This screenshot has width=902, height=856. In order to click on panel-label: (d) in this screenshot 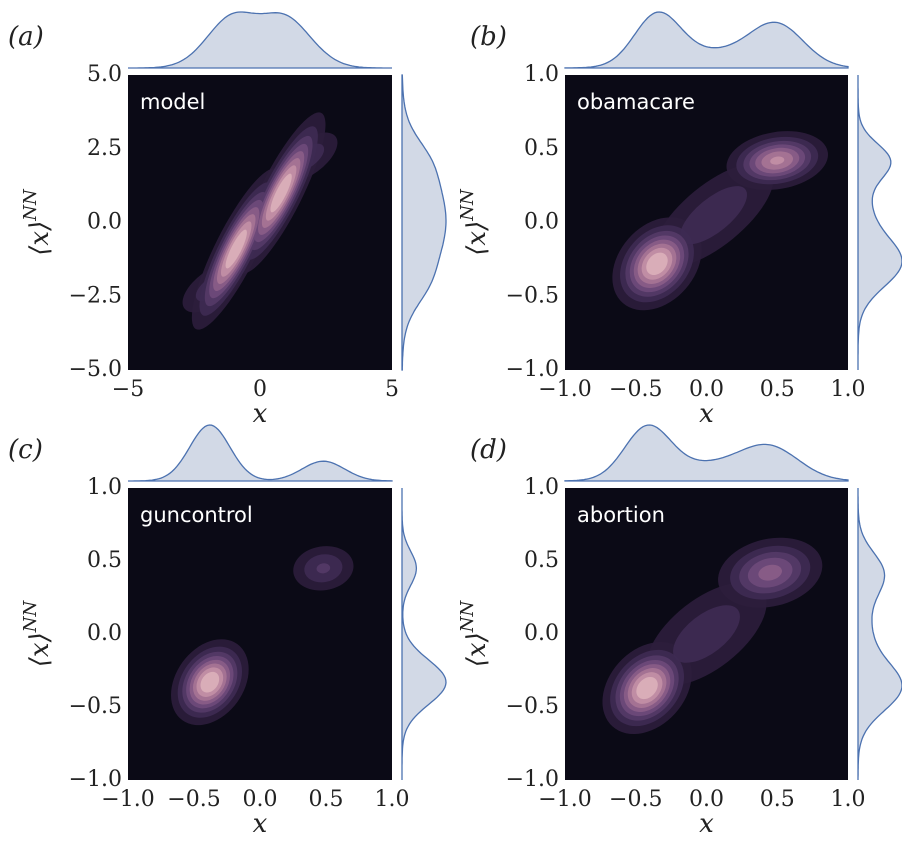, I will do `click(488, 450)`.